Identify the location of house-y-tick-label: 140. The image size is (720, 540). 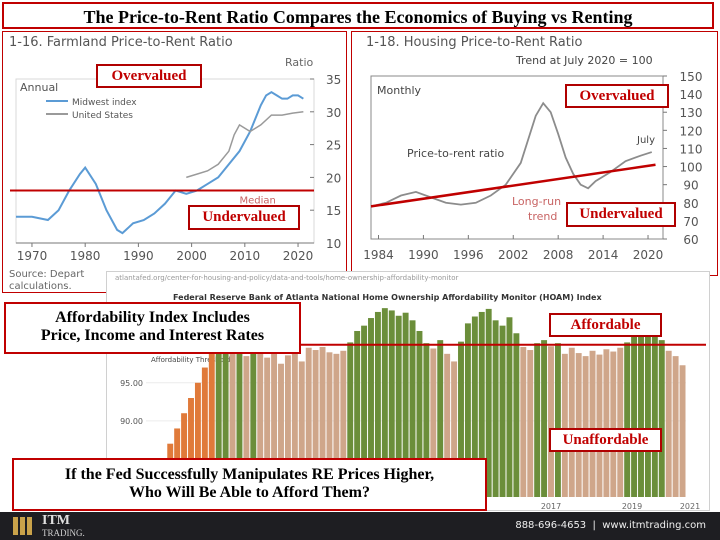
(691, 95).